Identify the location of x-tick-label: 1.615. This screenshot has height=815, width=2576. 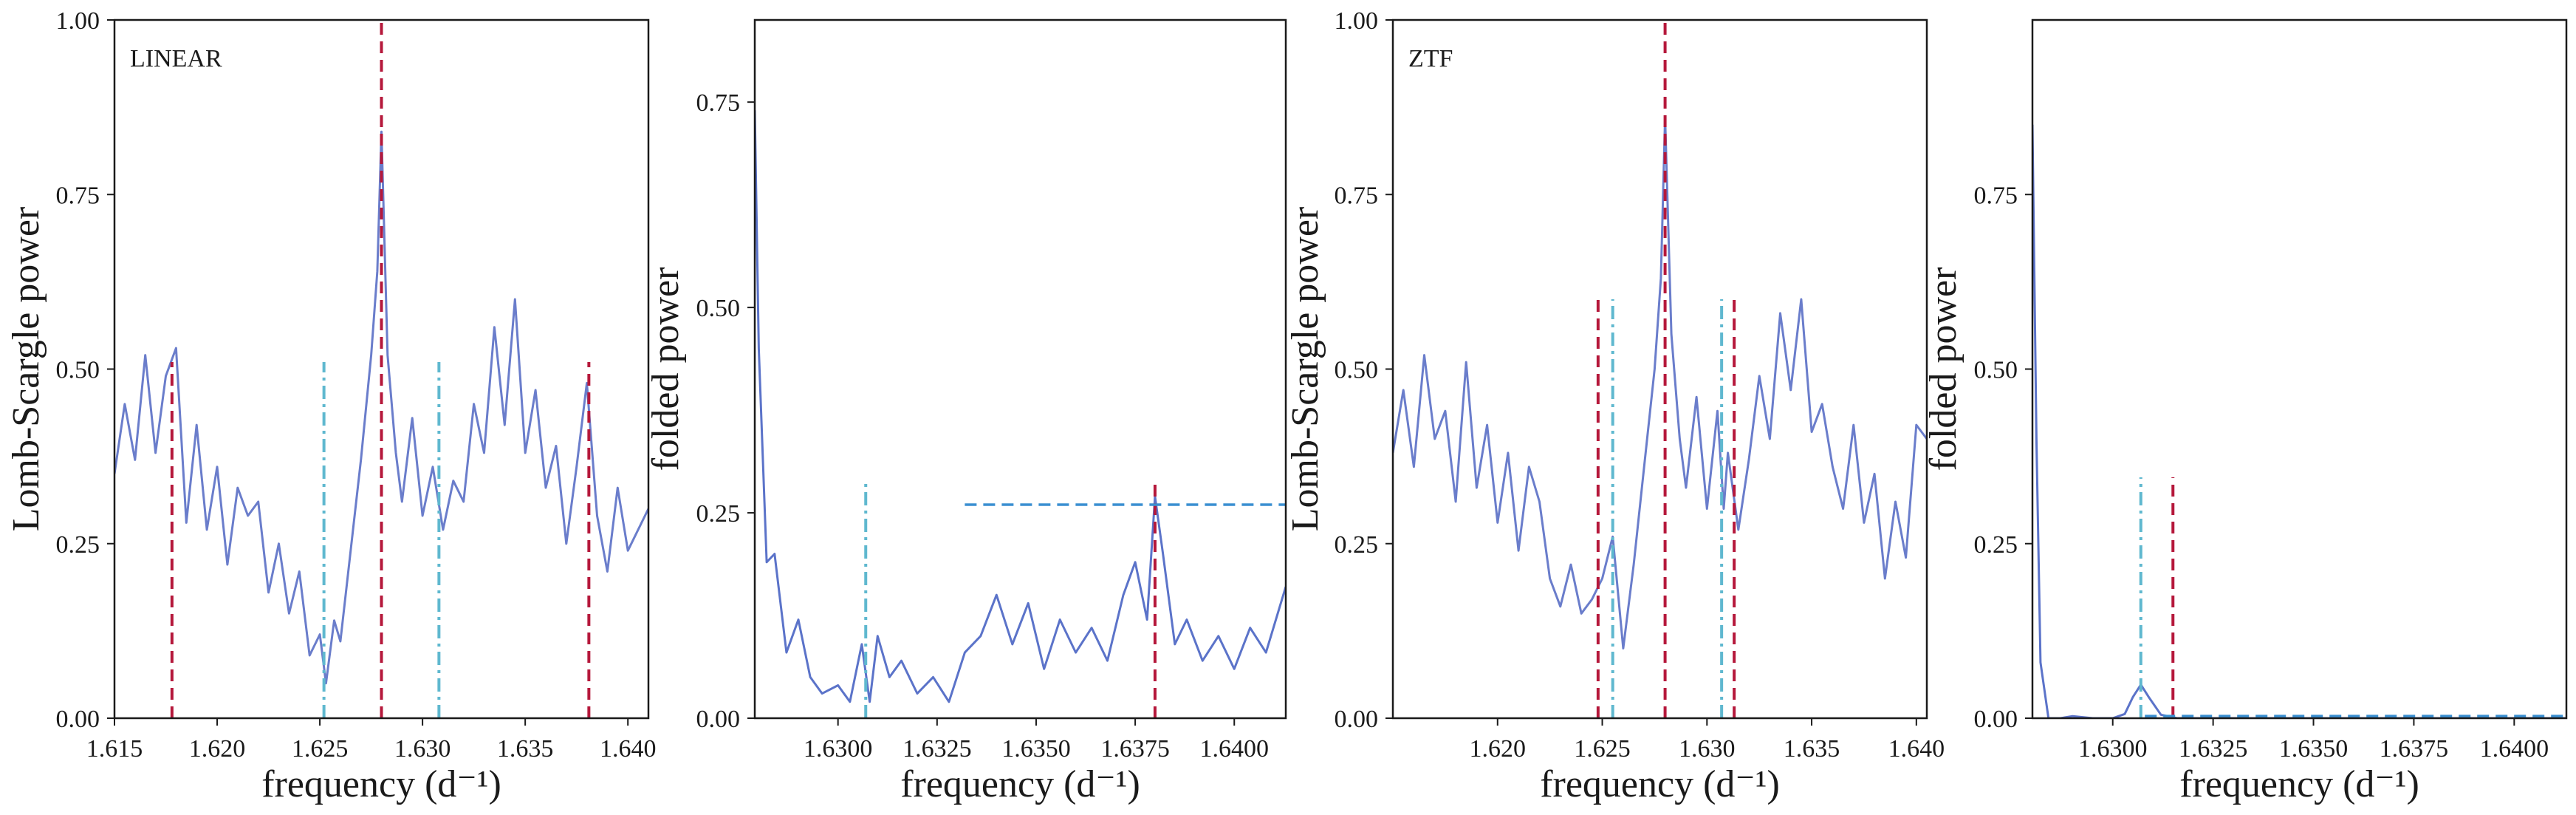
(114, 749).